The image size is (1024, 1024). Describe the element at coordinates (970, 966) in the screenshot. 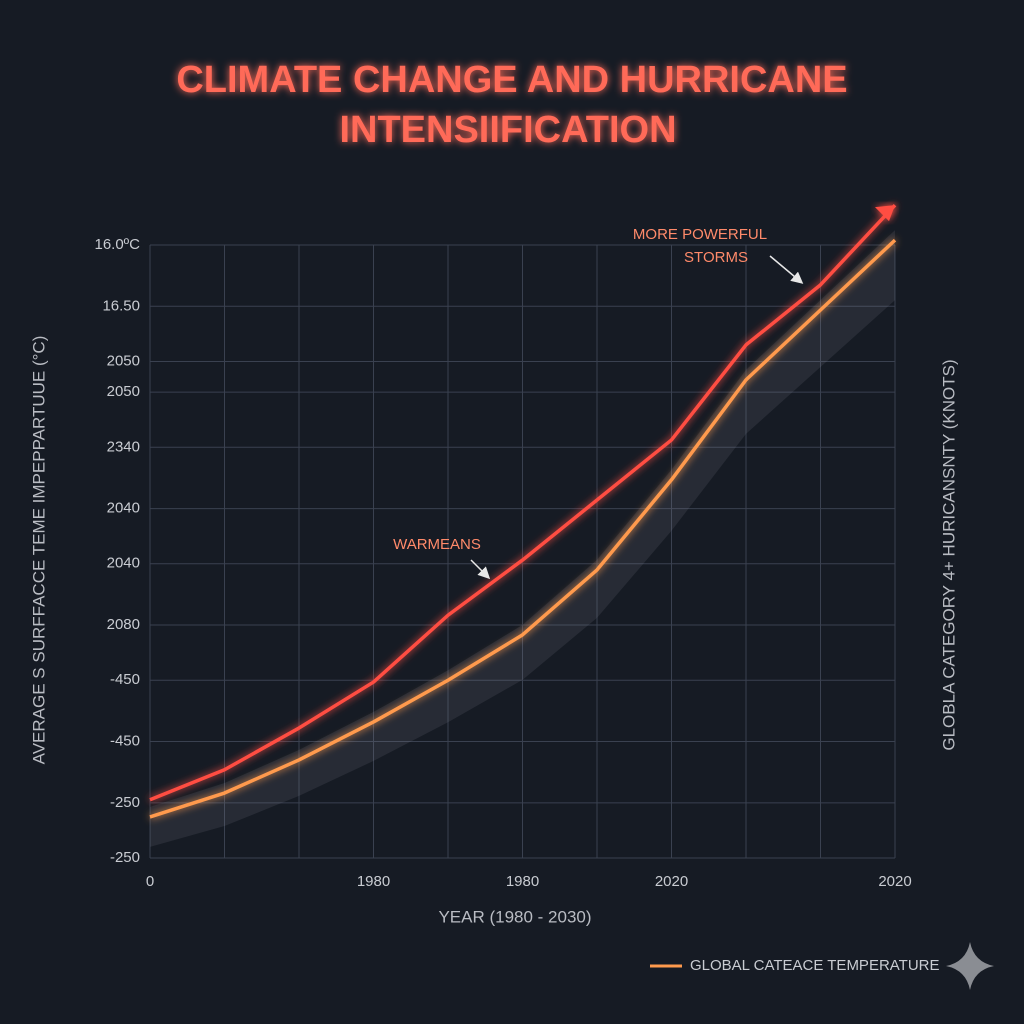

I see `sparkle-icon` at that location.